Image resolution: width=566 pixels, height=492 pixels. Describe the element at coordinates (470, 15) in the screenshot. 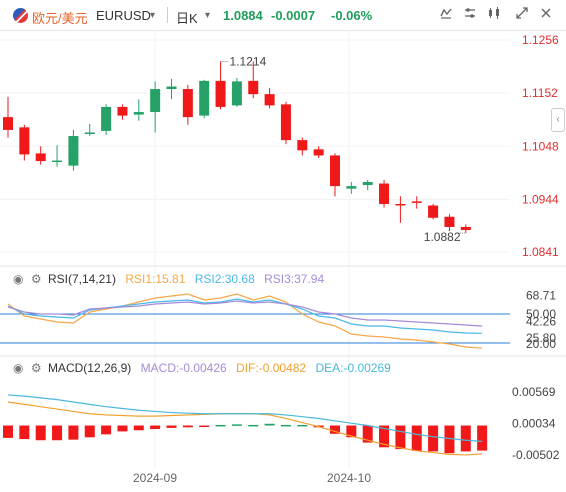

I see `indicator-settings-icon` at that location.